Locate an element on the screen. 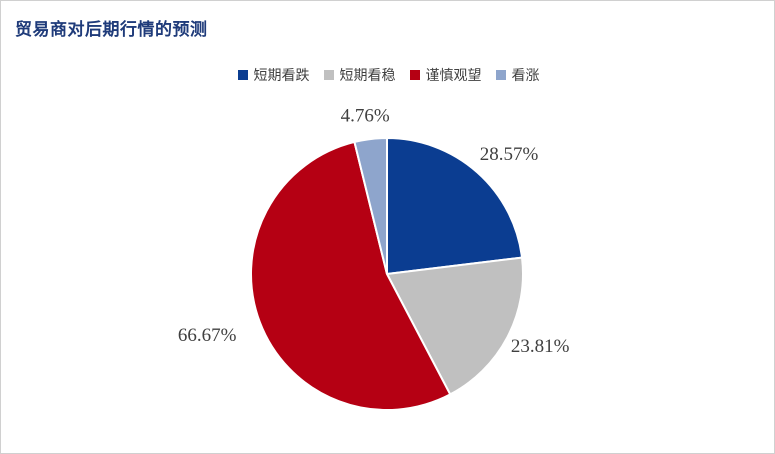 This screenshot has width=775, height=454. legend-item-3: 看涨 is located at coordinates (517, 75).